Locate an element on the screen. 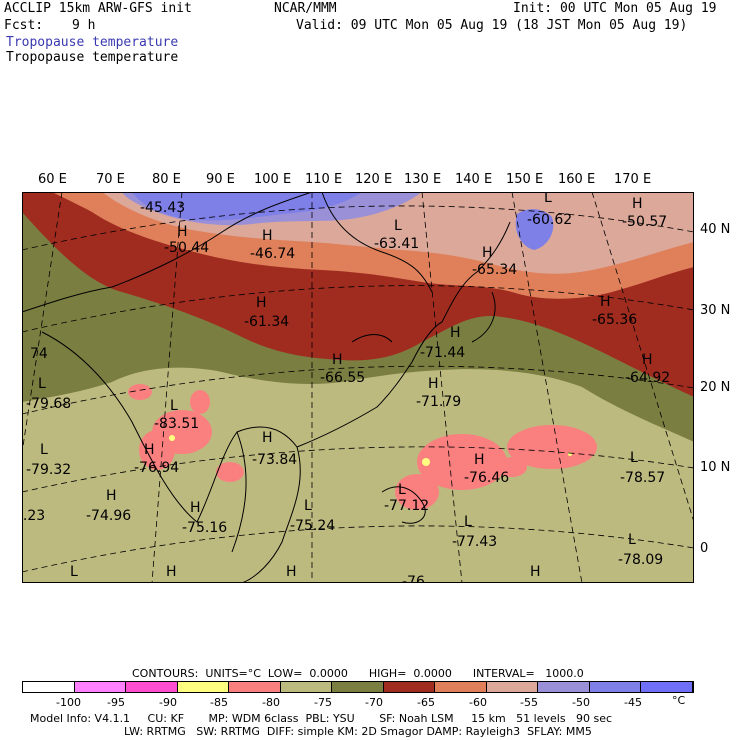 The image size is (740, 740). lat-label: 40 N is located at coordinates (715, 229).